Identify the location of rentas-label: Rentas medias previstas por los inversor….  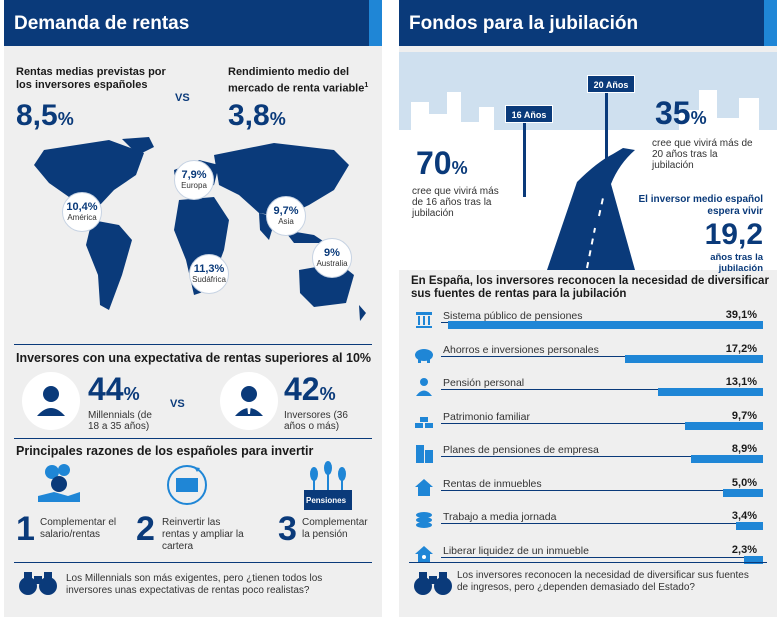
(91, 78).